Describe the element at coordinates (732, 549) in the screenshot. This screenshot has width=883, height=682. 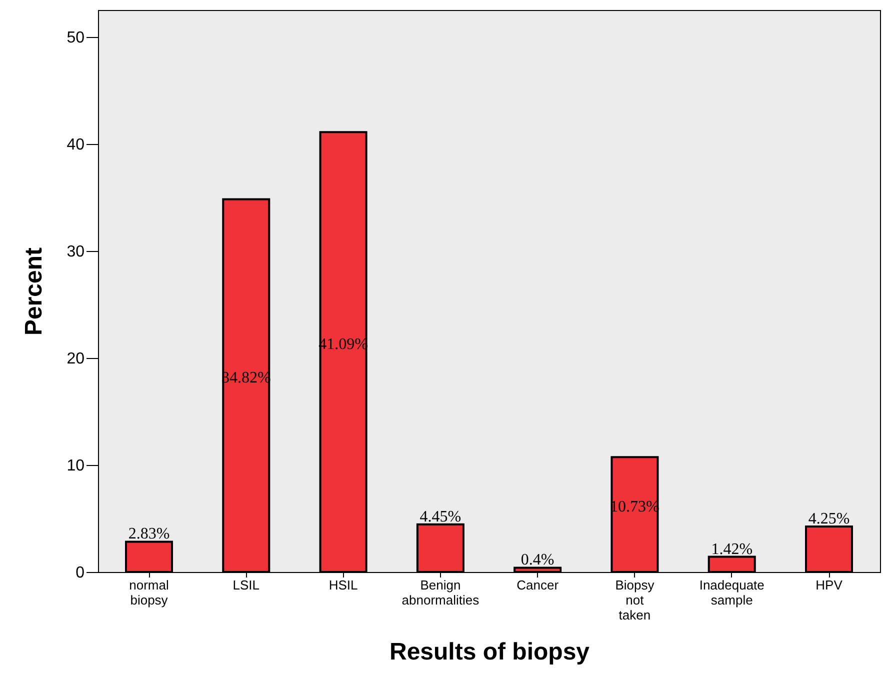
I see `data-label: 1.42%` at that location.